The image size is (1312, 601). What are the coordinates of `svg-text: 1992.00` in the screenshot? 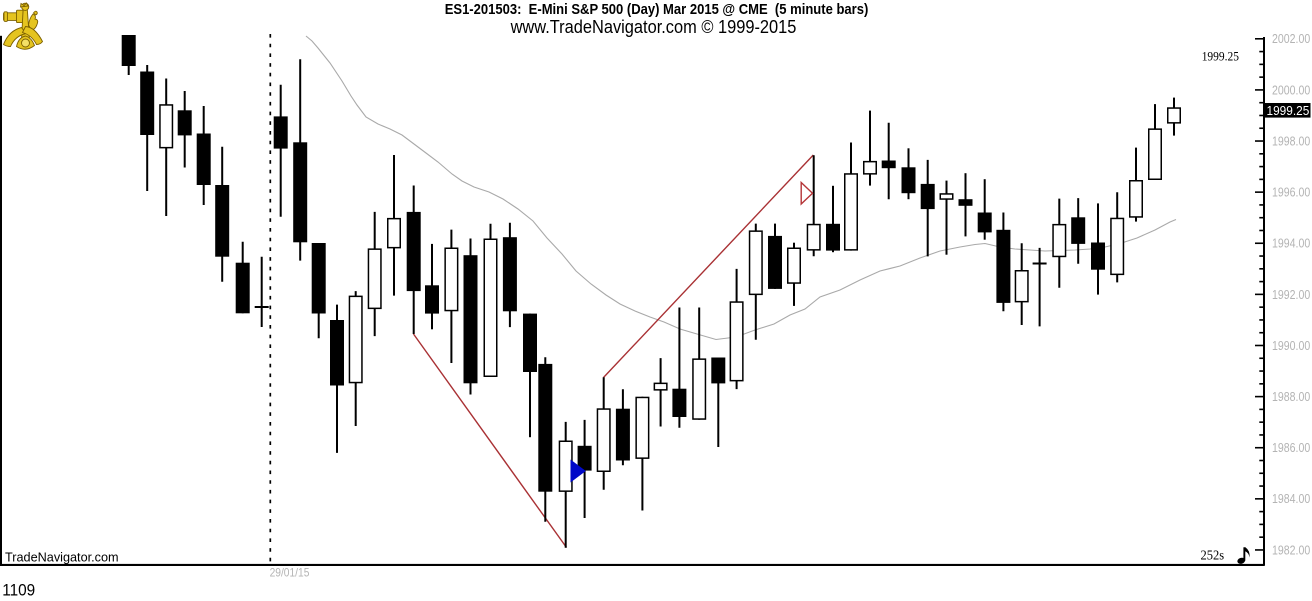 It's located at (1291, 295).